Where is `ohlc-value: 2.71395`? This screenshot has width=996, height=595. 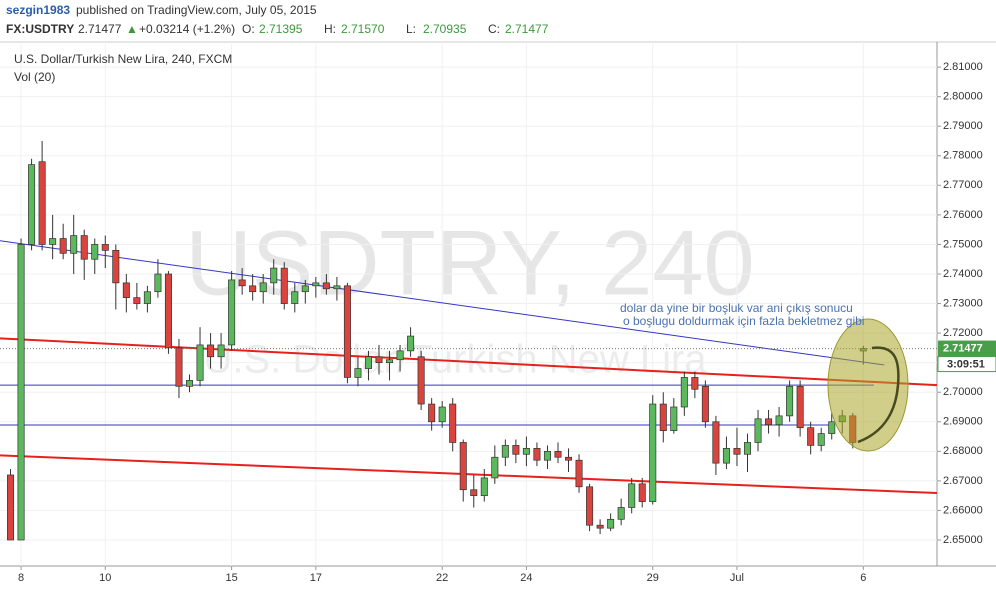
ohlc-value: 2.71395 is located at coordinates (281, 29).